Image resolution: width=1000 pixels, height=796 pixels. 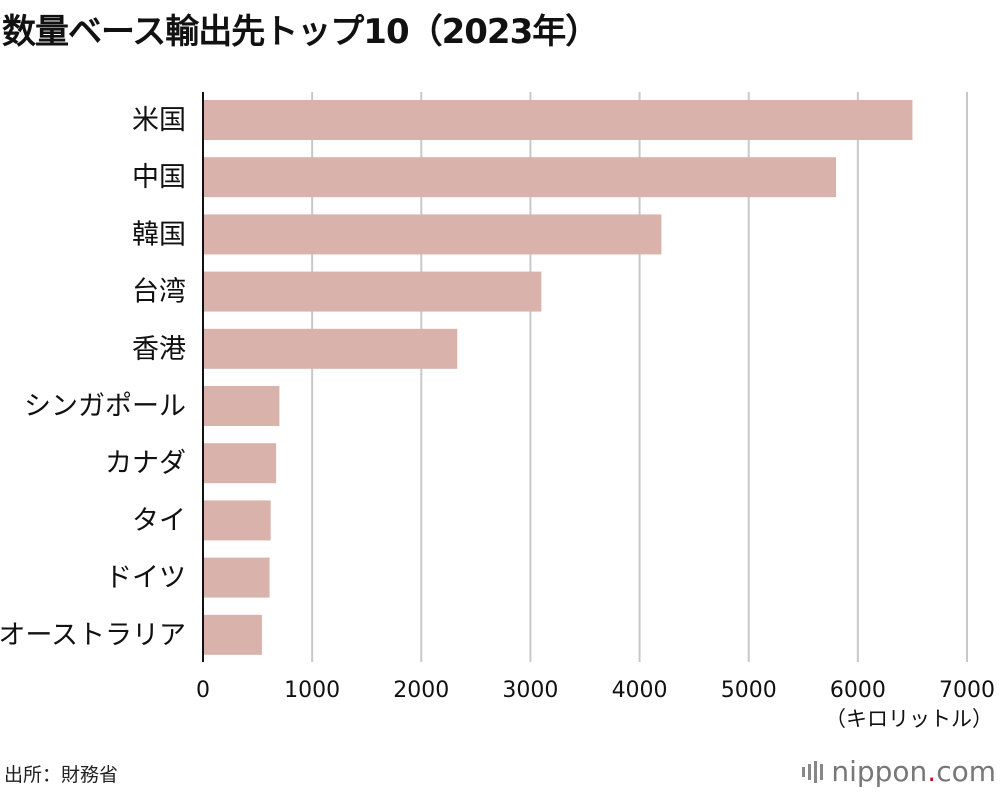 I want to click on x-tick-label: 7000, so click(x=967, y=690).